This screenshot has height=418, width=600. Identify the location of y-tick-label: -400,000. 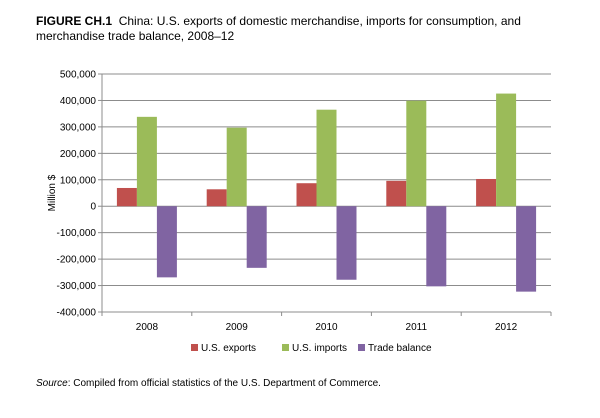
(77, 313).